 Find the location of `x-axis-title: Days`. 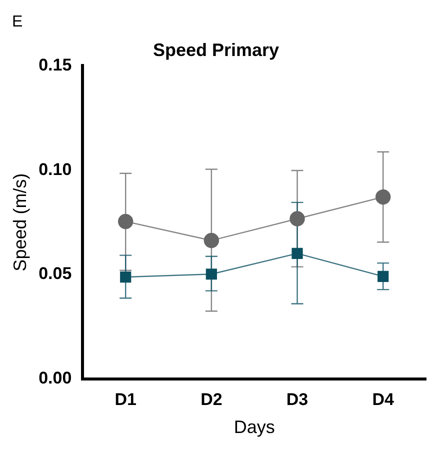

x-axis-title: Days is located at coordinates (254, 427).